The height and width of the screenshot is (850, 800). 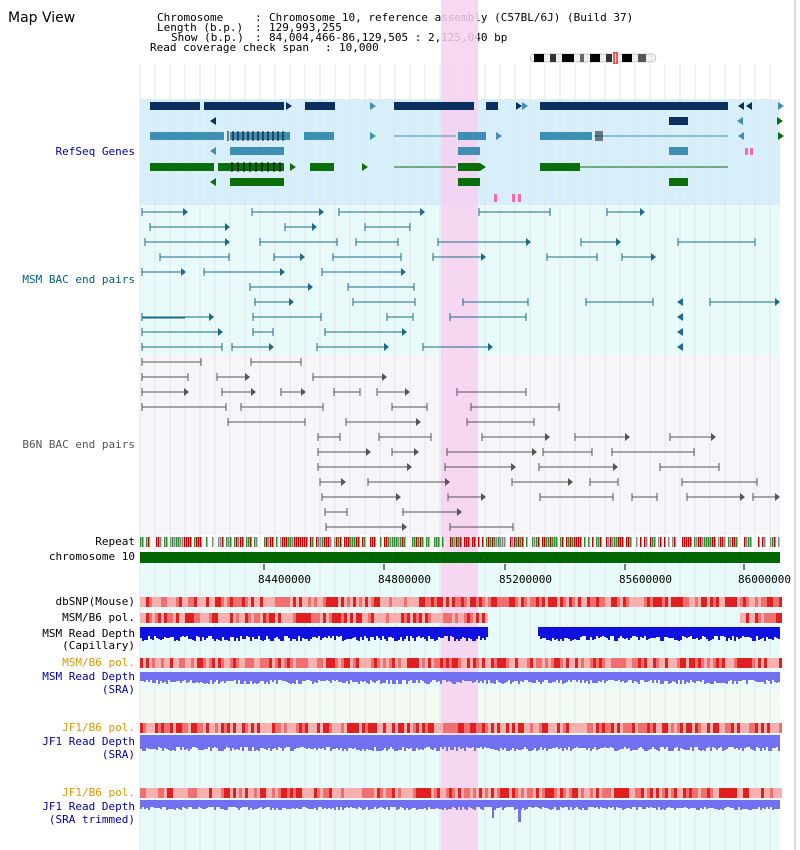 What do you see at coordinates (282, 272) in the screenshot?
I see `bac-pair-arrow` at bounding box center [282, 272].